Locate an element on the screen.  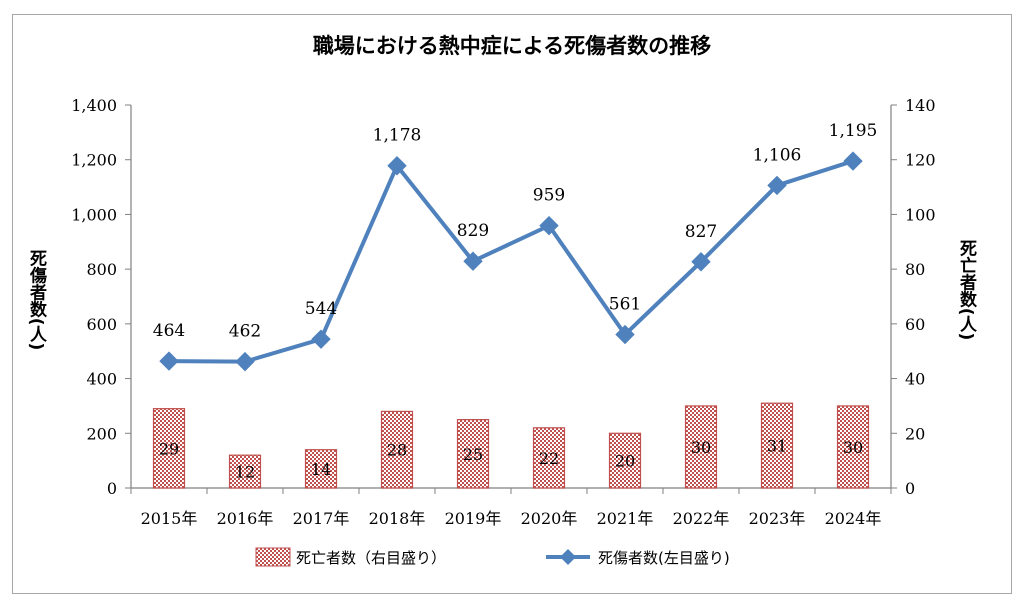
right-tick-label: 40 is located at coordinates (915, 379).